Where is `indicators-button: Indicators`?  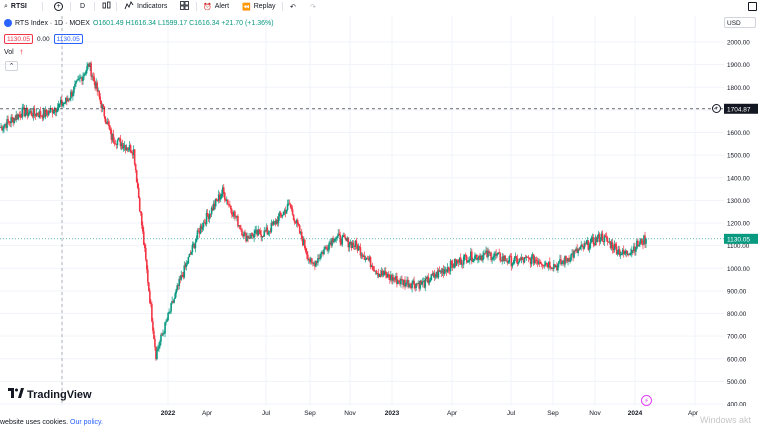 indicators-button: Indicators is located at coordinates (145, 6).